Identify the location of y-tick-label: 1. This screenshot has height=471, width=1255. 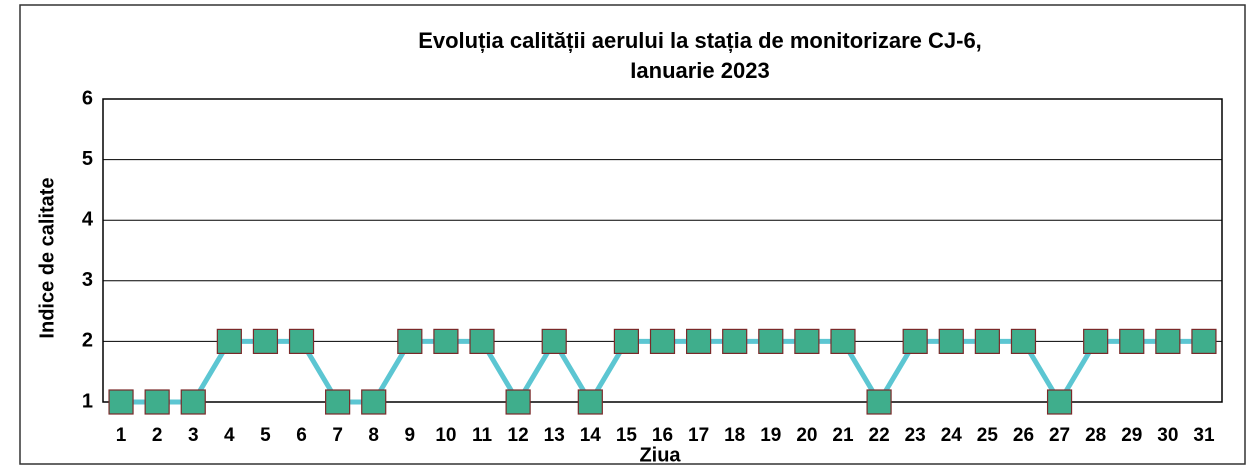
(87, 401).